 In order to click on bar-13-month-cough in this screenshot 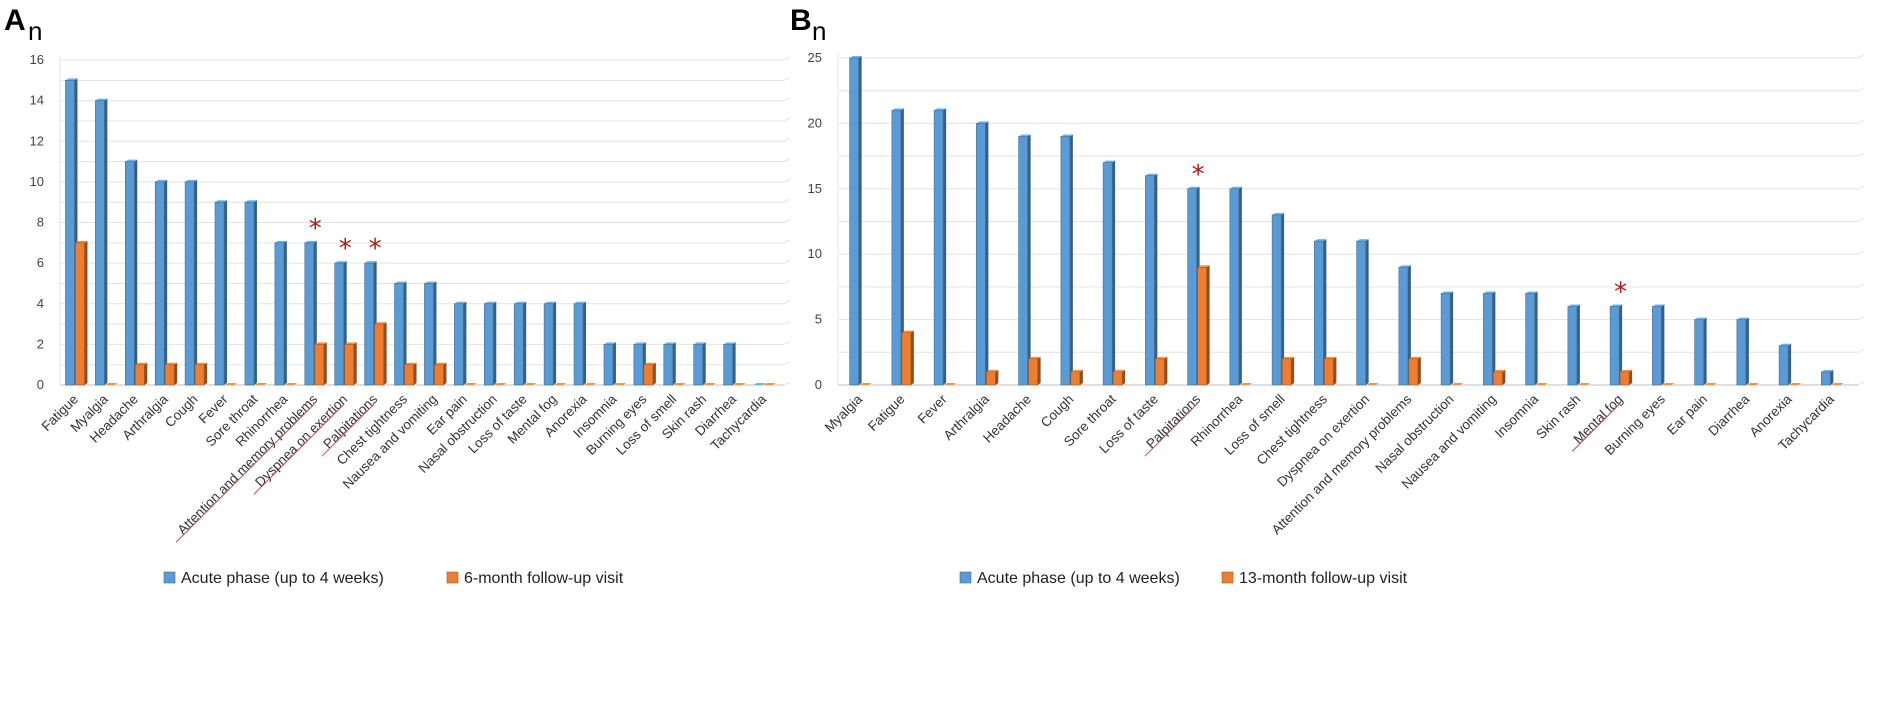, I will do `click(1076, 377)`.